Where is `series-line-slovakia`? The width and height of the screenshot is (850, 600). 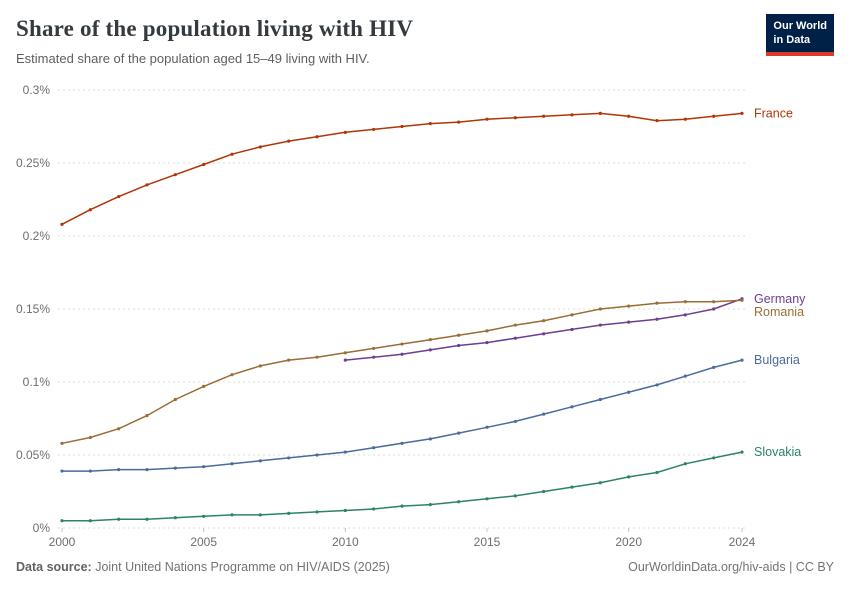 series-line-slovakia is located at coordinates (402, 486).